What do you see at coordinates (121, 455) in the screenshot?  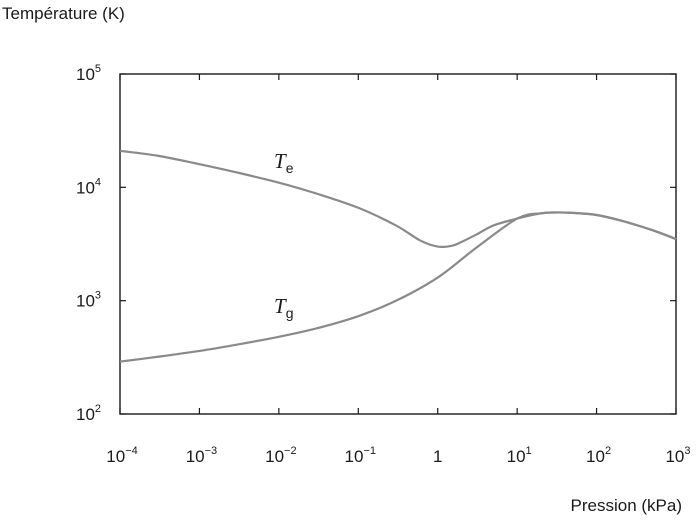 I see `x-tick-label: 10⁻⁴` at bounding box center [121, 455].